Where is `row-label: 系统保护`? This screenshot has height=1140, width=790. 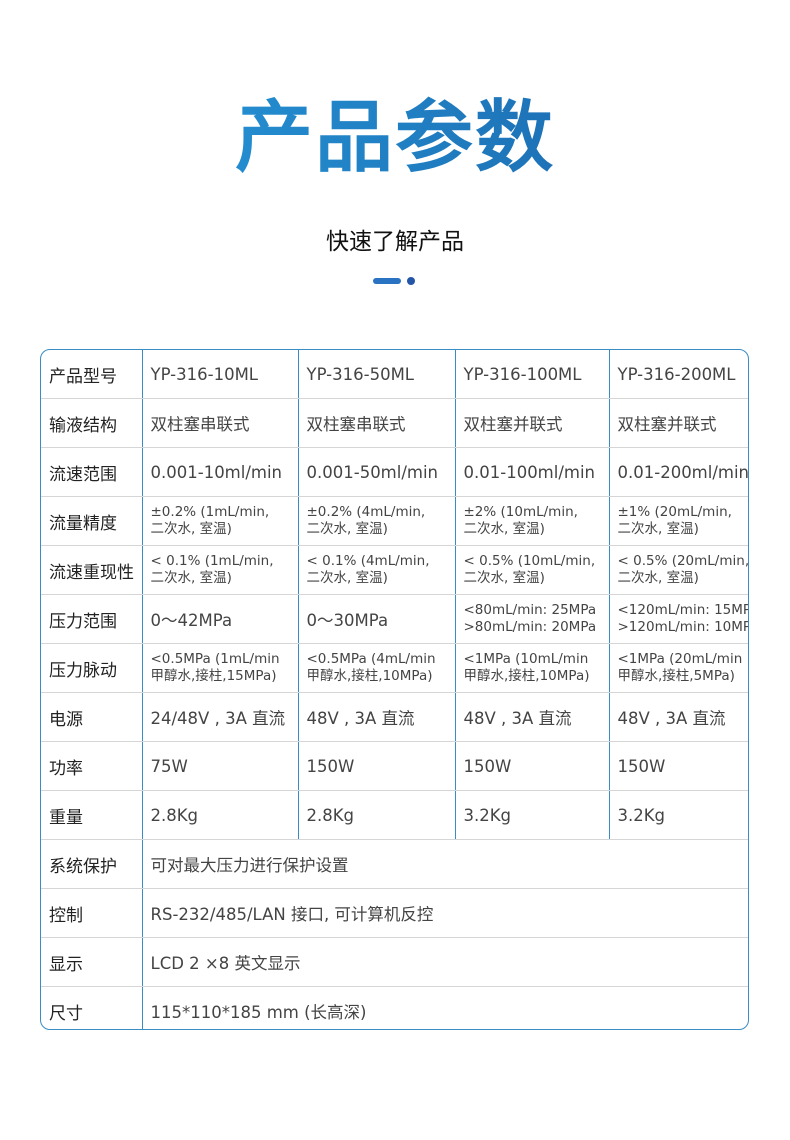
row-label: 系统保护 is located at coordinates (91, 864).